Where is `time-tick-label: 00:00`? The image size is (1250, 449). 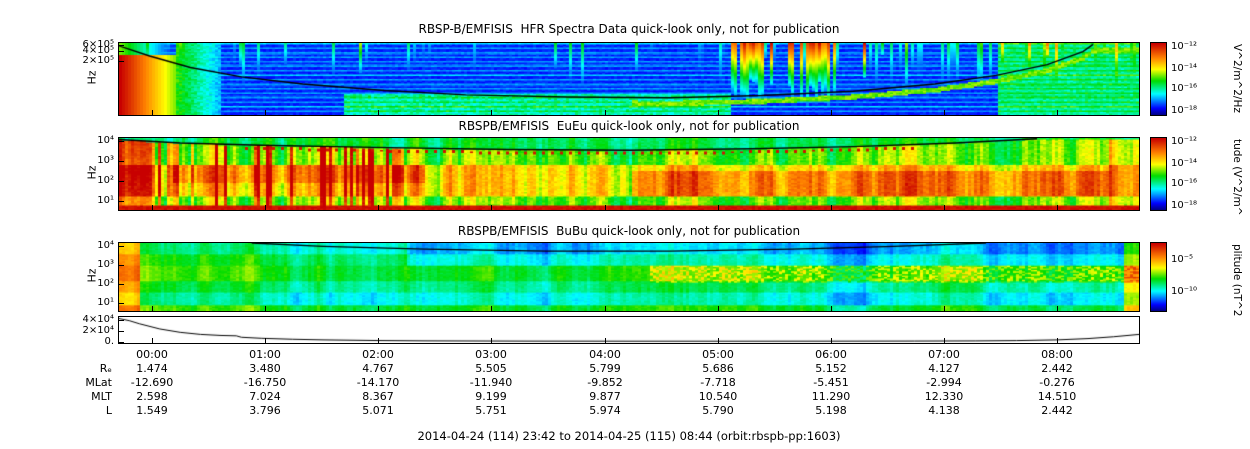 time-tick-label: 00:00 is located at coordinates (152, 354).